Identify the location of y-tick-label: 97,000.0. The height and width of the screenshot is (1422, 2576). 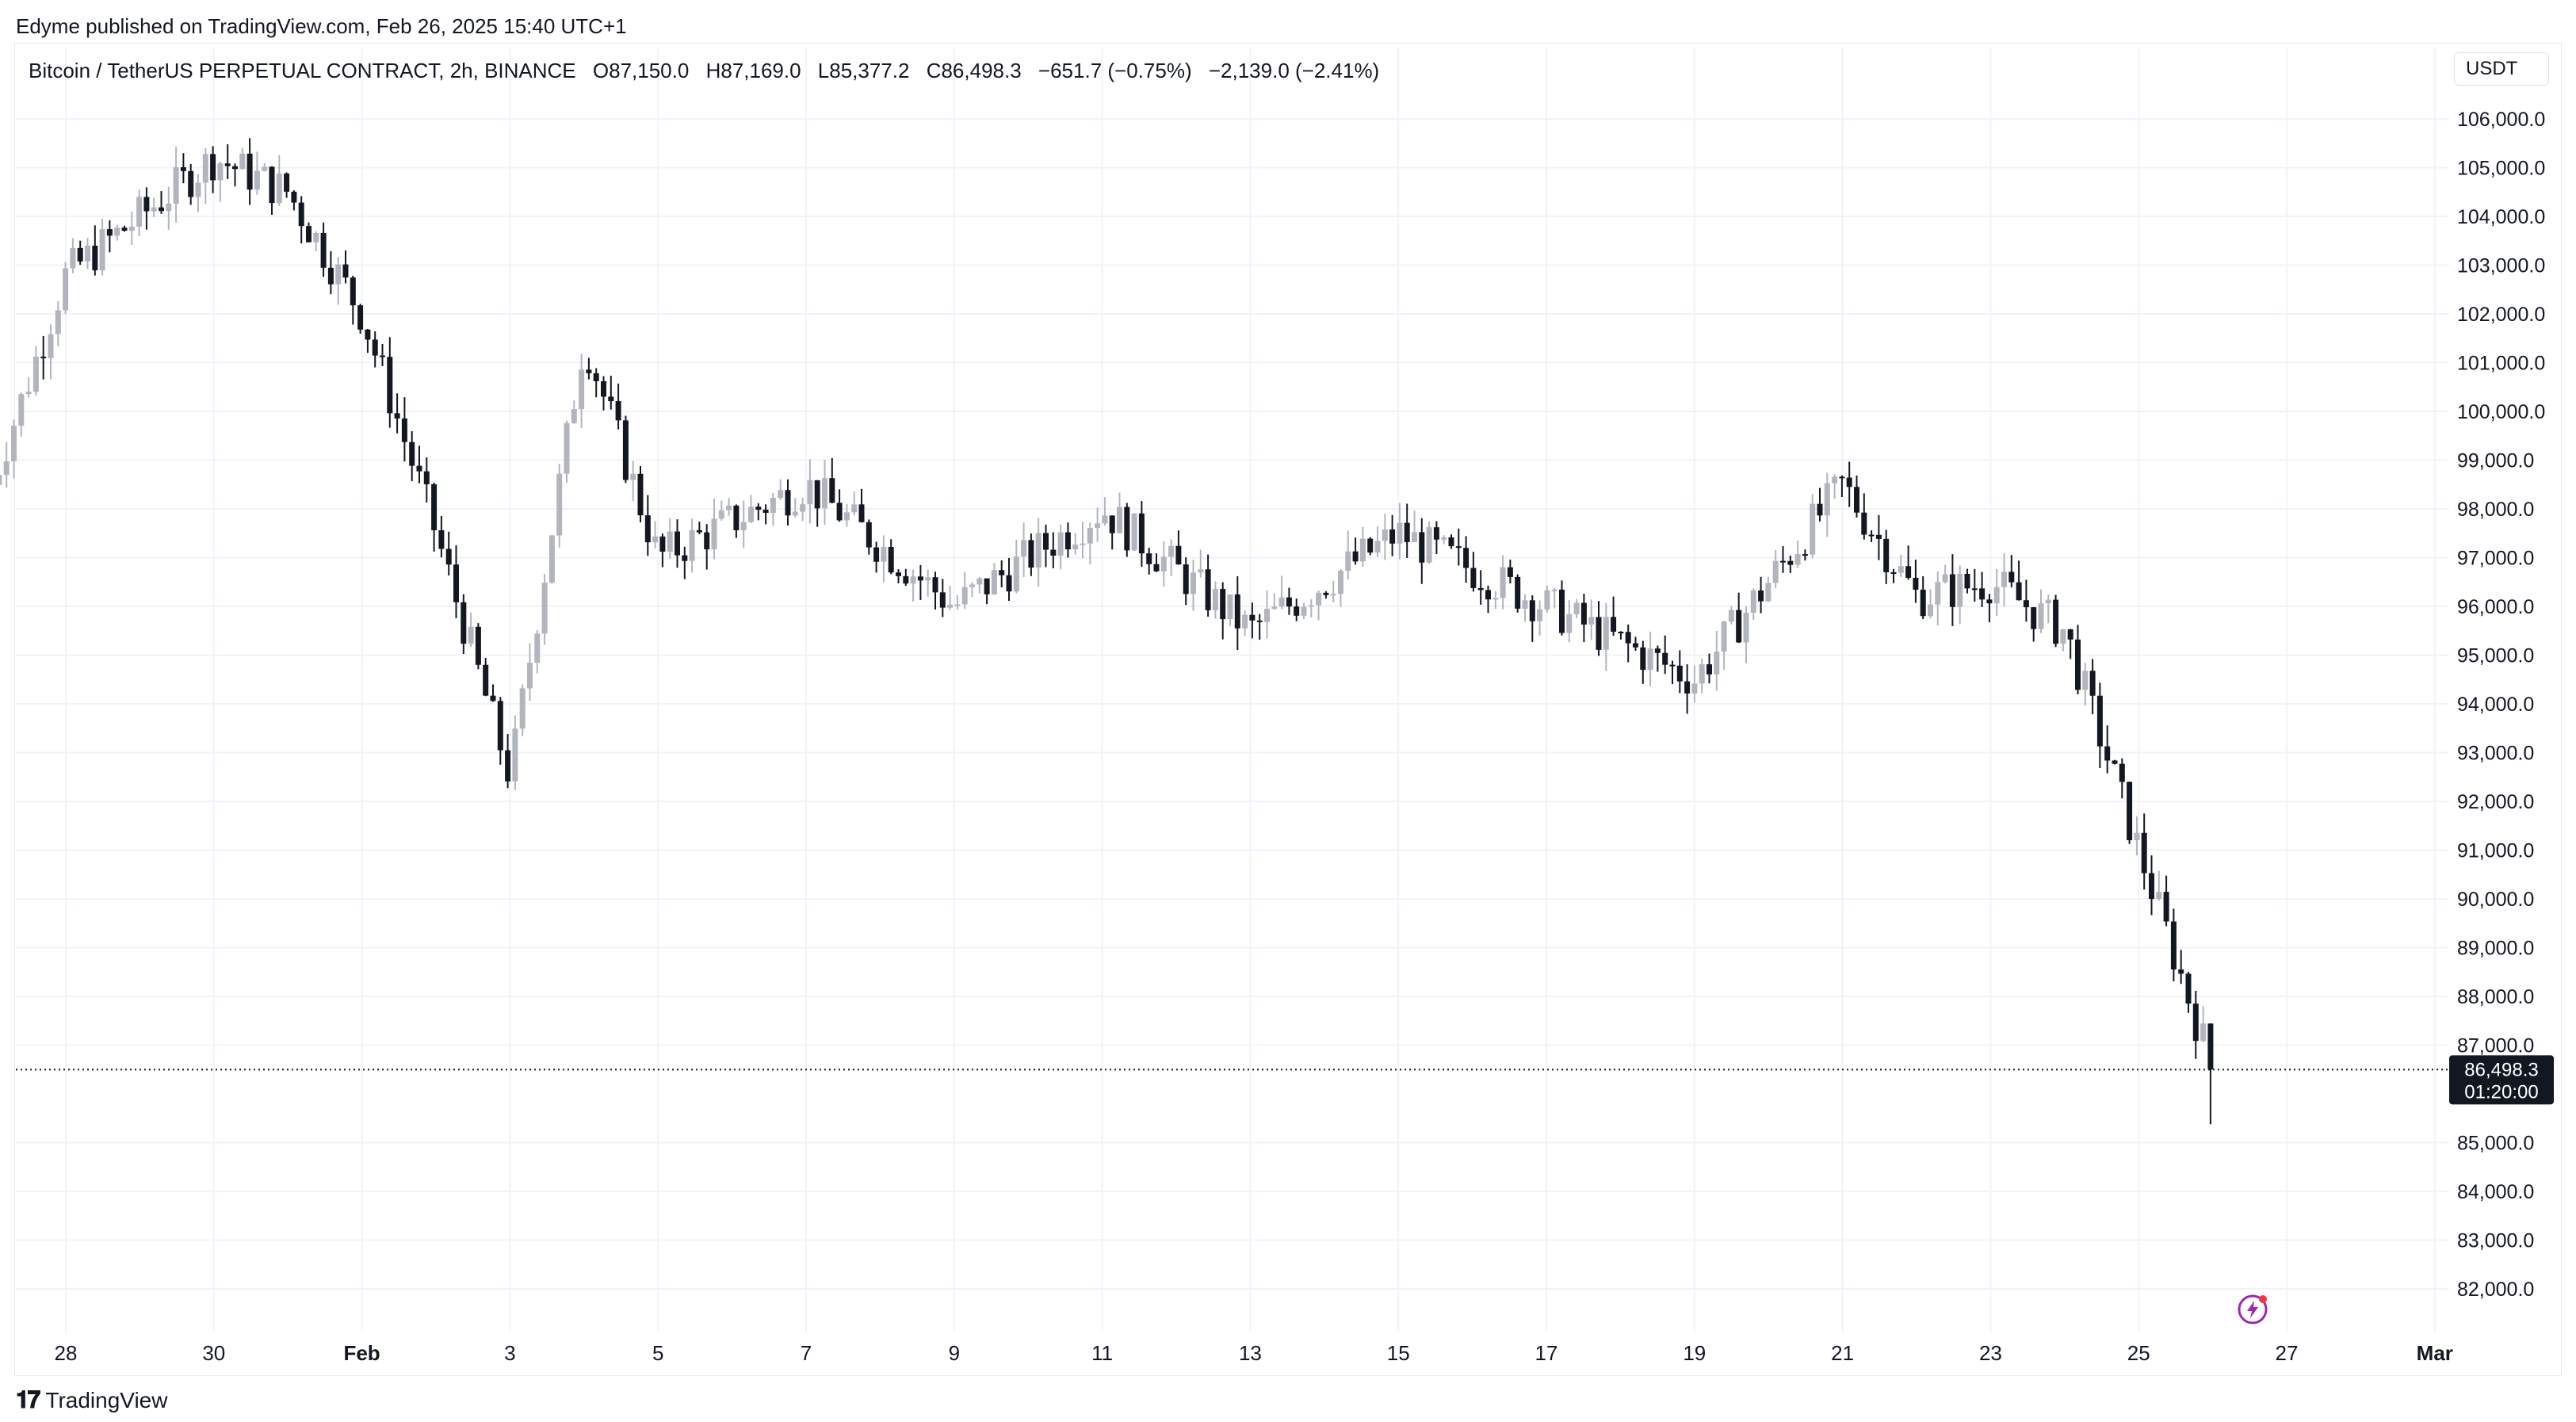
(2495, 559).